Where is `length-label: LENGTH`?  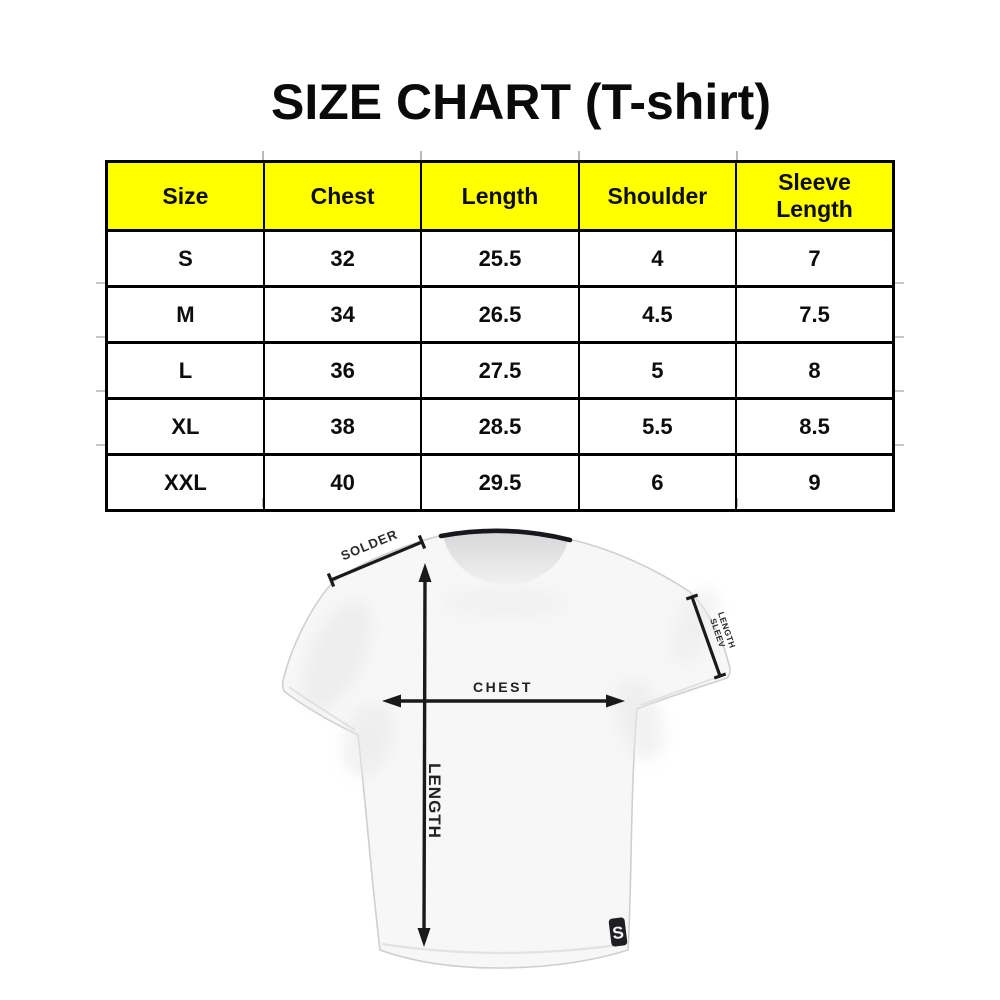 length-label: LENGTH is located at coordinates (434, 801).